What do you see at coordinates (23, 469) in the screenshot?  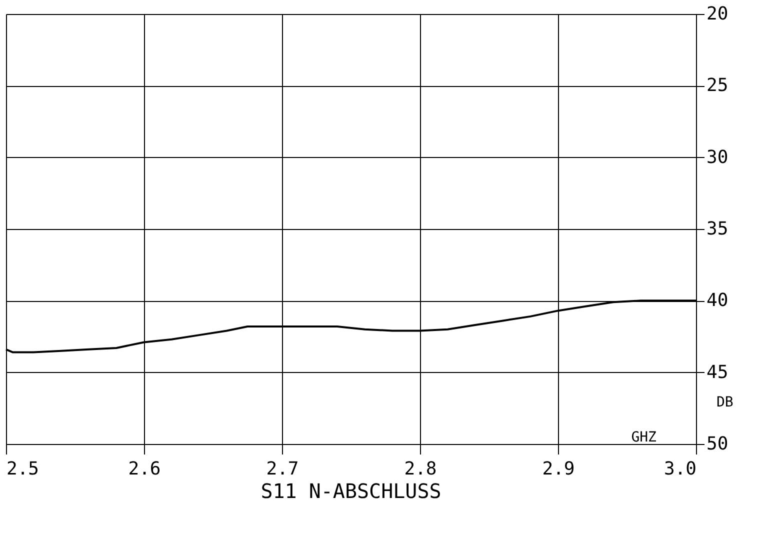 I see `x-tick-label: 2.5` at bounding box center [23, 469].